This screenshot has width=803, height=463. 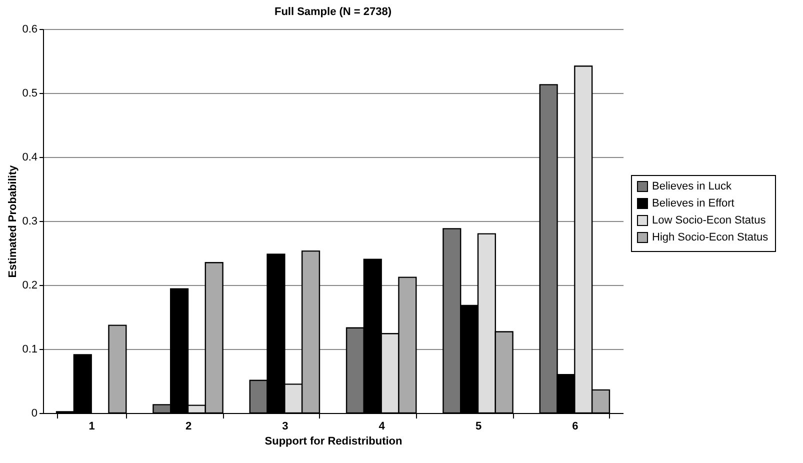 I want to click on x-tick-label: 2, so click(x=188, y=426).